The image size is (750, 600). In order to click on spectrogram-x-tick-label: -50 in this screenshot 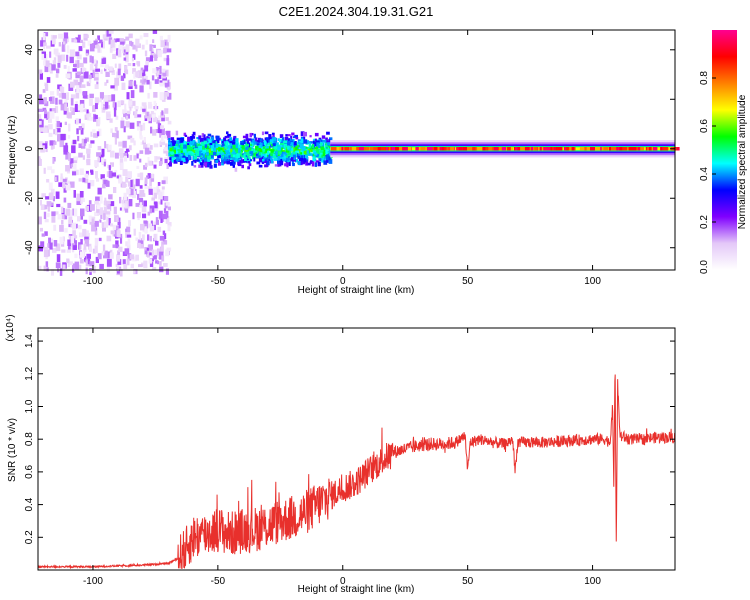, I will do `click(218, 281)`.